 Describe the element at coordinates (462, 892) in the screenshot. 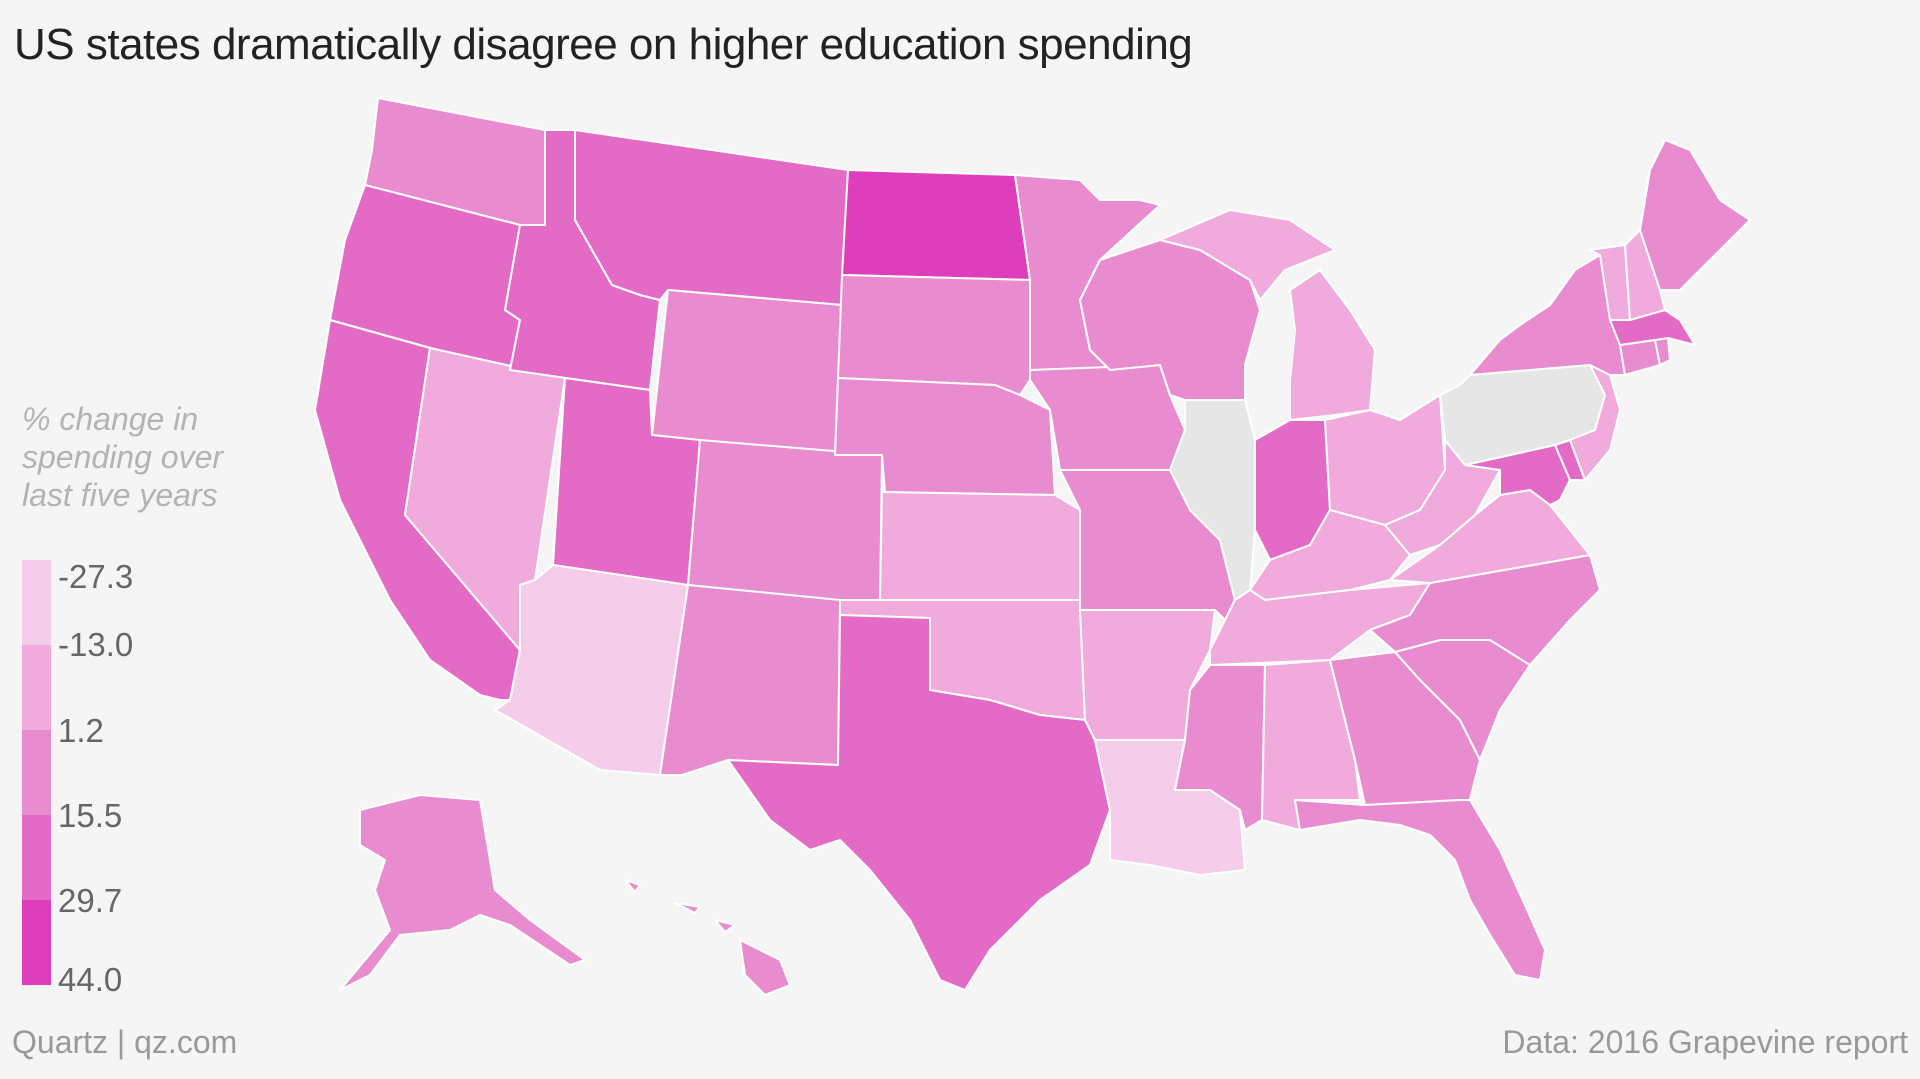

I see `state-alaska` at that location.